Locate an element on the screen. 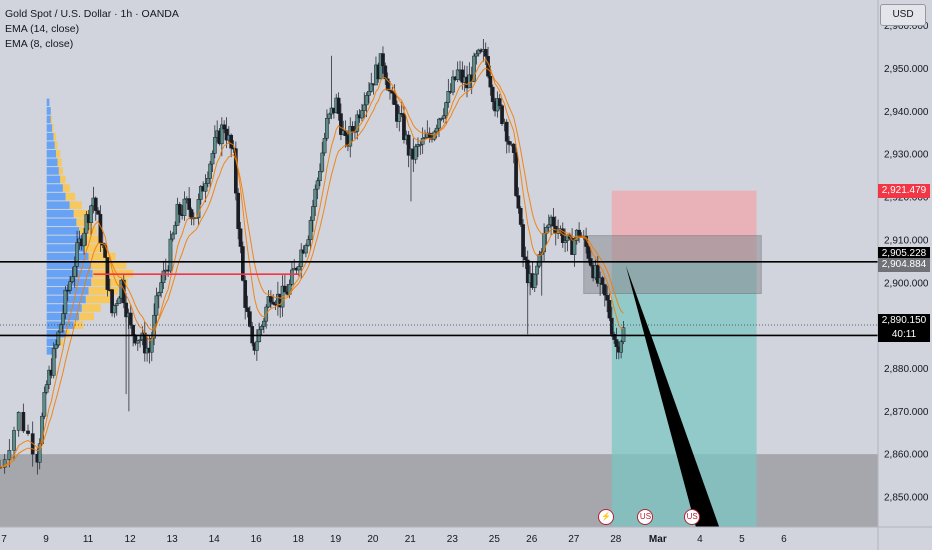 This screenshot has width=932, height=550. x-tick-label: Mar is located at coordinates (658, 539).